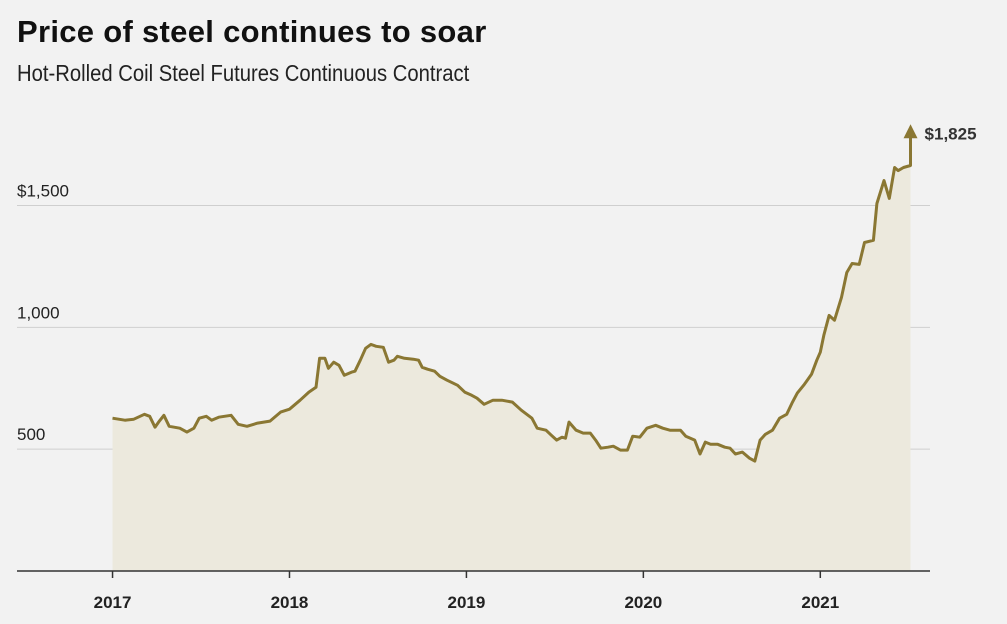  Describe the element at coordinates (643, 602) in the screenshot. I see `x-tick-label: 2020` at that location.